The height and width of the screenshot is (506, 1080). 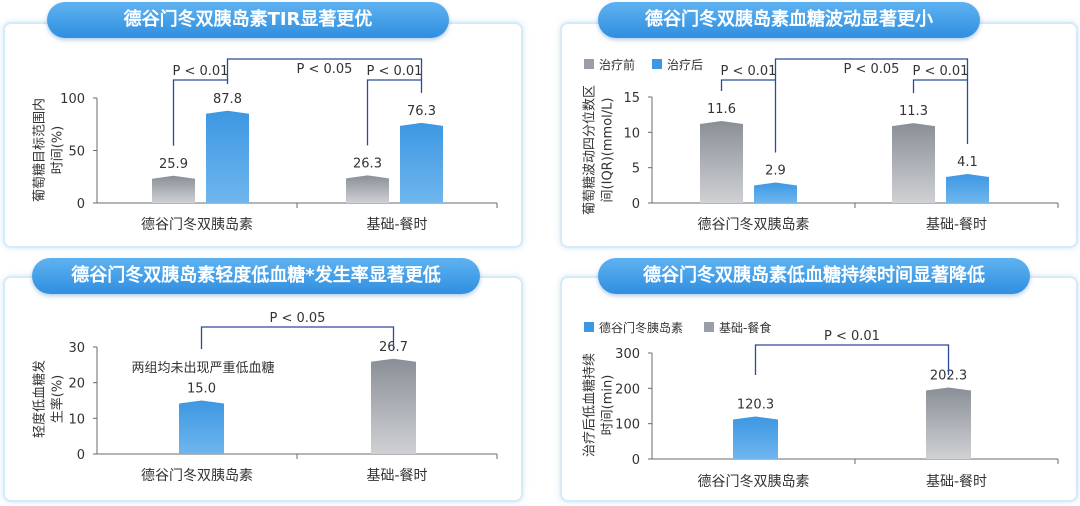 What do you see at coordinates (745, 327) in the screenshot?
I see `legend-label: 基础-餐食` at bounding box center [745, 327].